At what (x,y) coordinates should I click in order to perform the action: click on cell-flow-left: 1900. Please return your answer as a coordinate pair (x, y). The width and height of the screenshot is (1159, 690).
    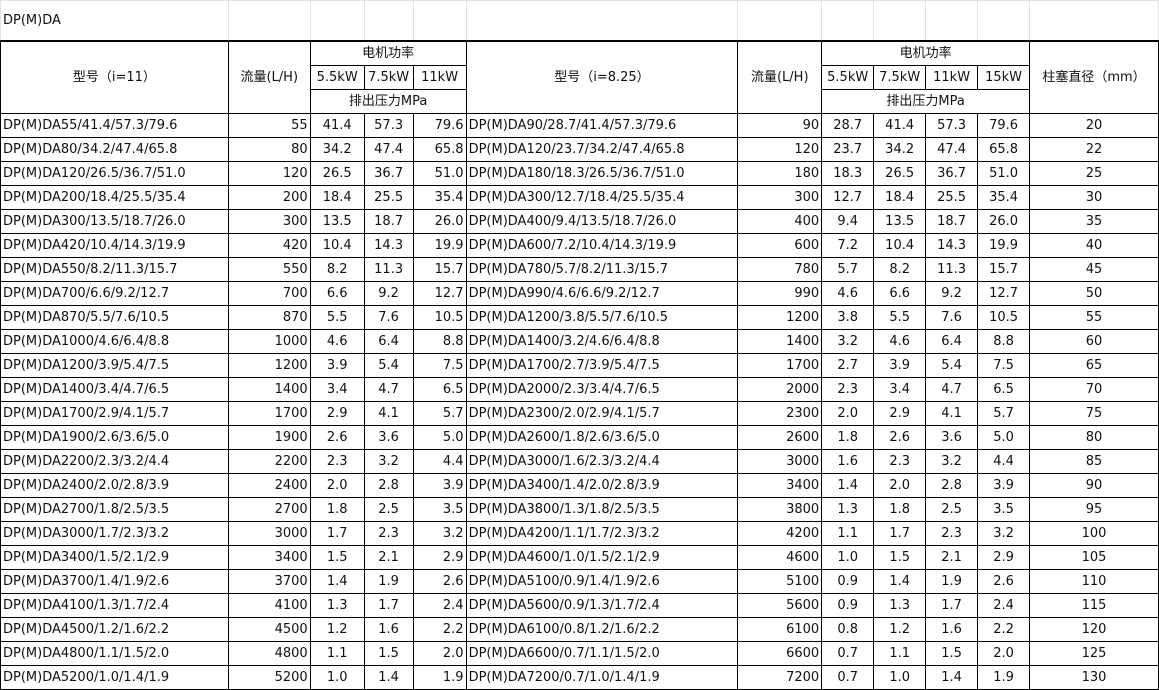
    Looking at the image, I should click on (269, 437).